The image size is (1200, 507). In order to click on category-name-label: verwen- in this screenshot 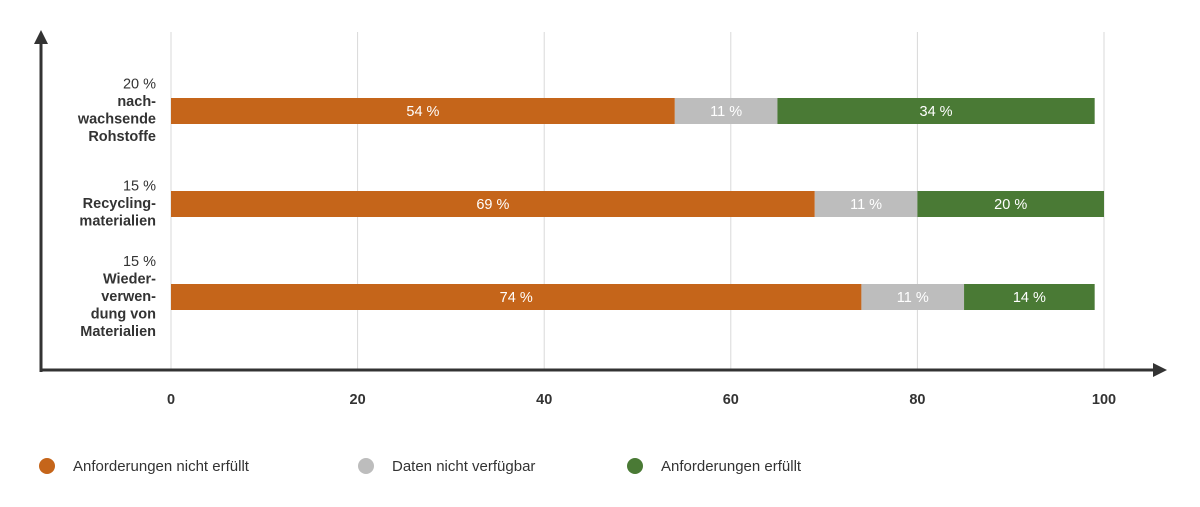, I will do `click(128, 297)`.